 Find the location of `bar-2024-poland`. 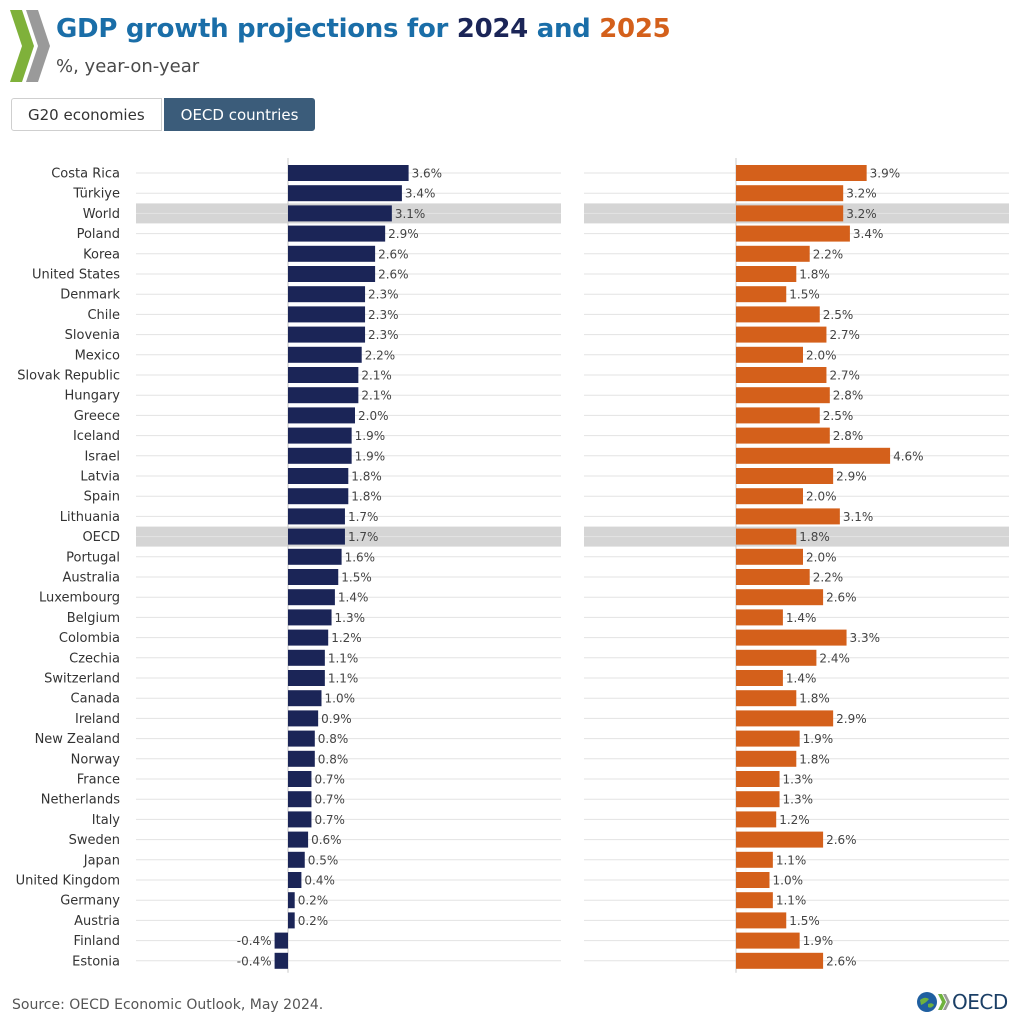

bar-2024-poland is located at coordinates (337, 233).